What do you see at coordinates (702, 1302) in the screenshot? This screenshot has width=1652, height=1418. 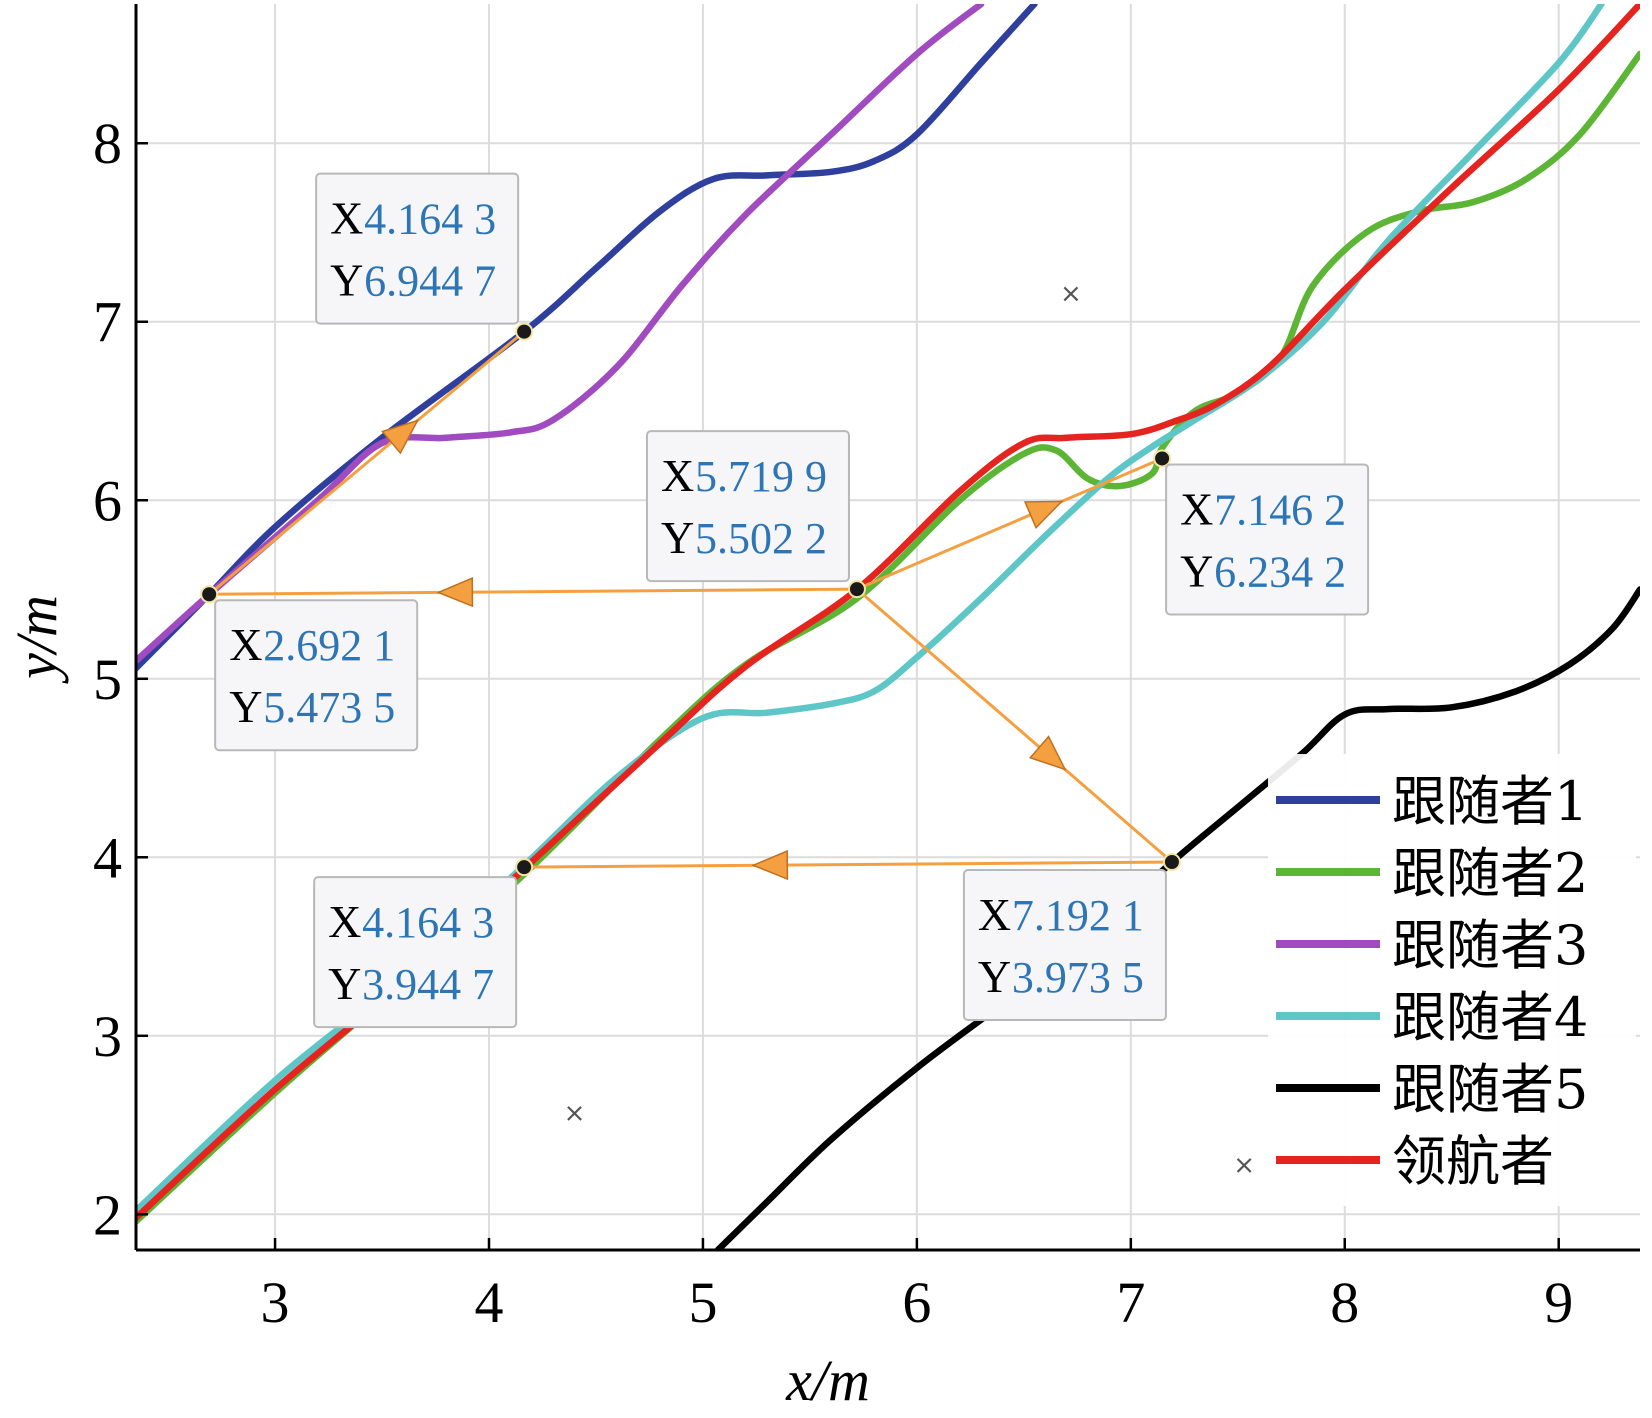 I see `x-tick-label: 5` at bounding box center [702, 1302].